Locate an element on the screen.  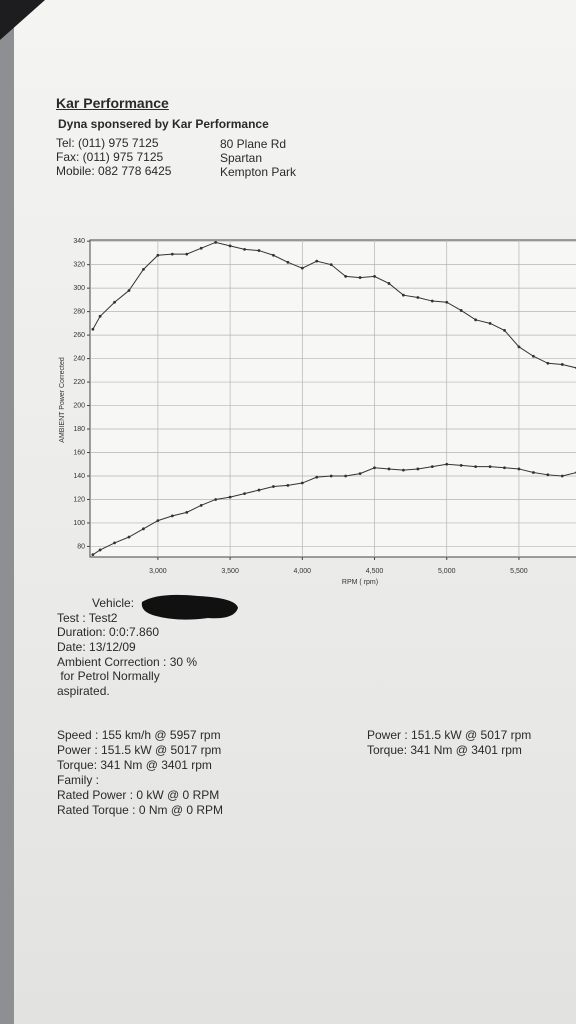
x-tick-label: 3,000 is located at coordinates (158, 571).